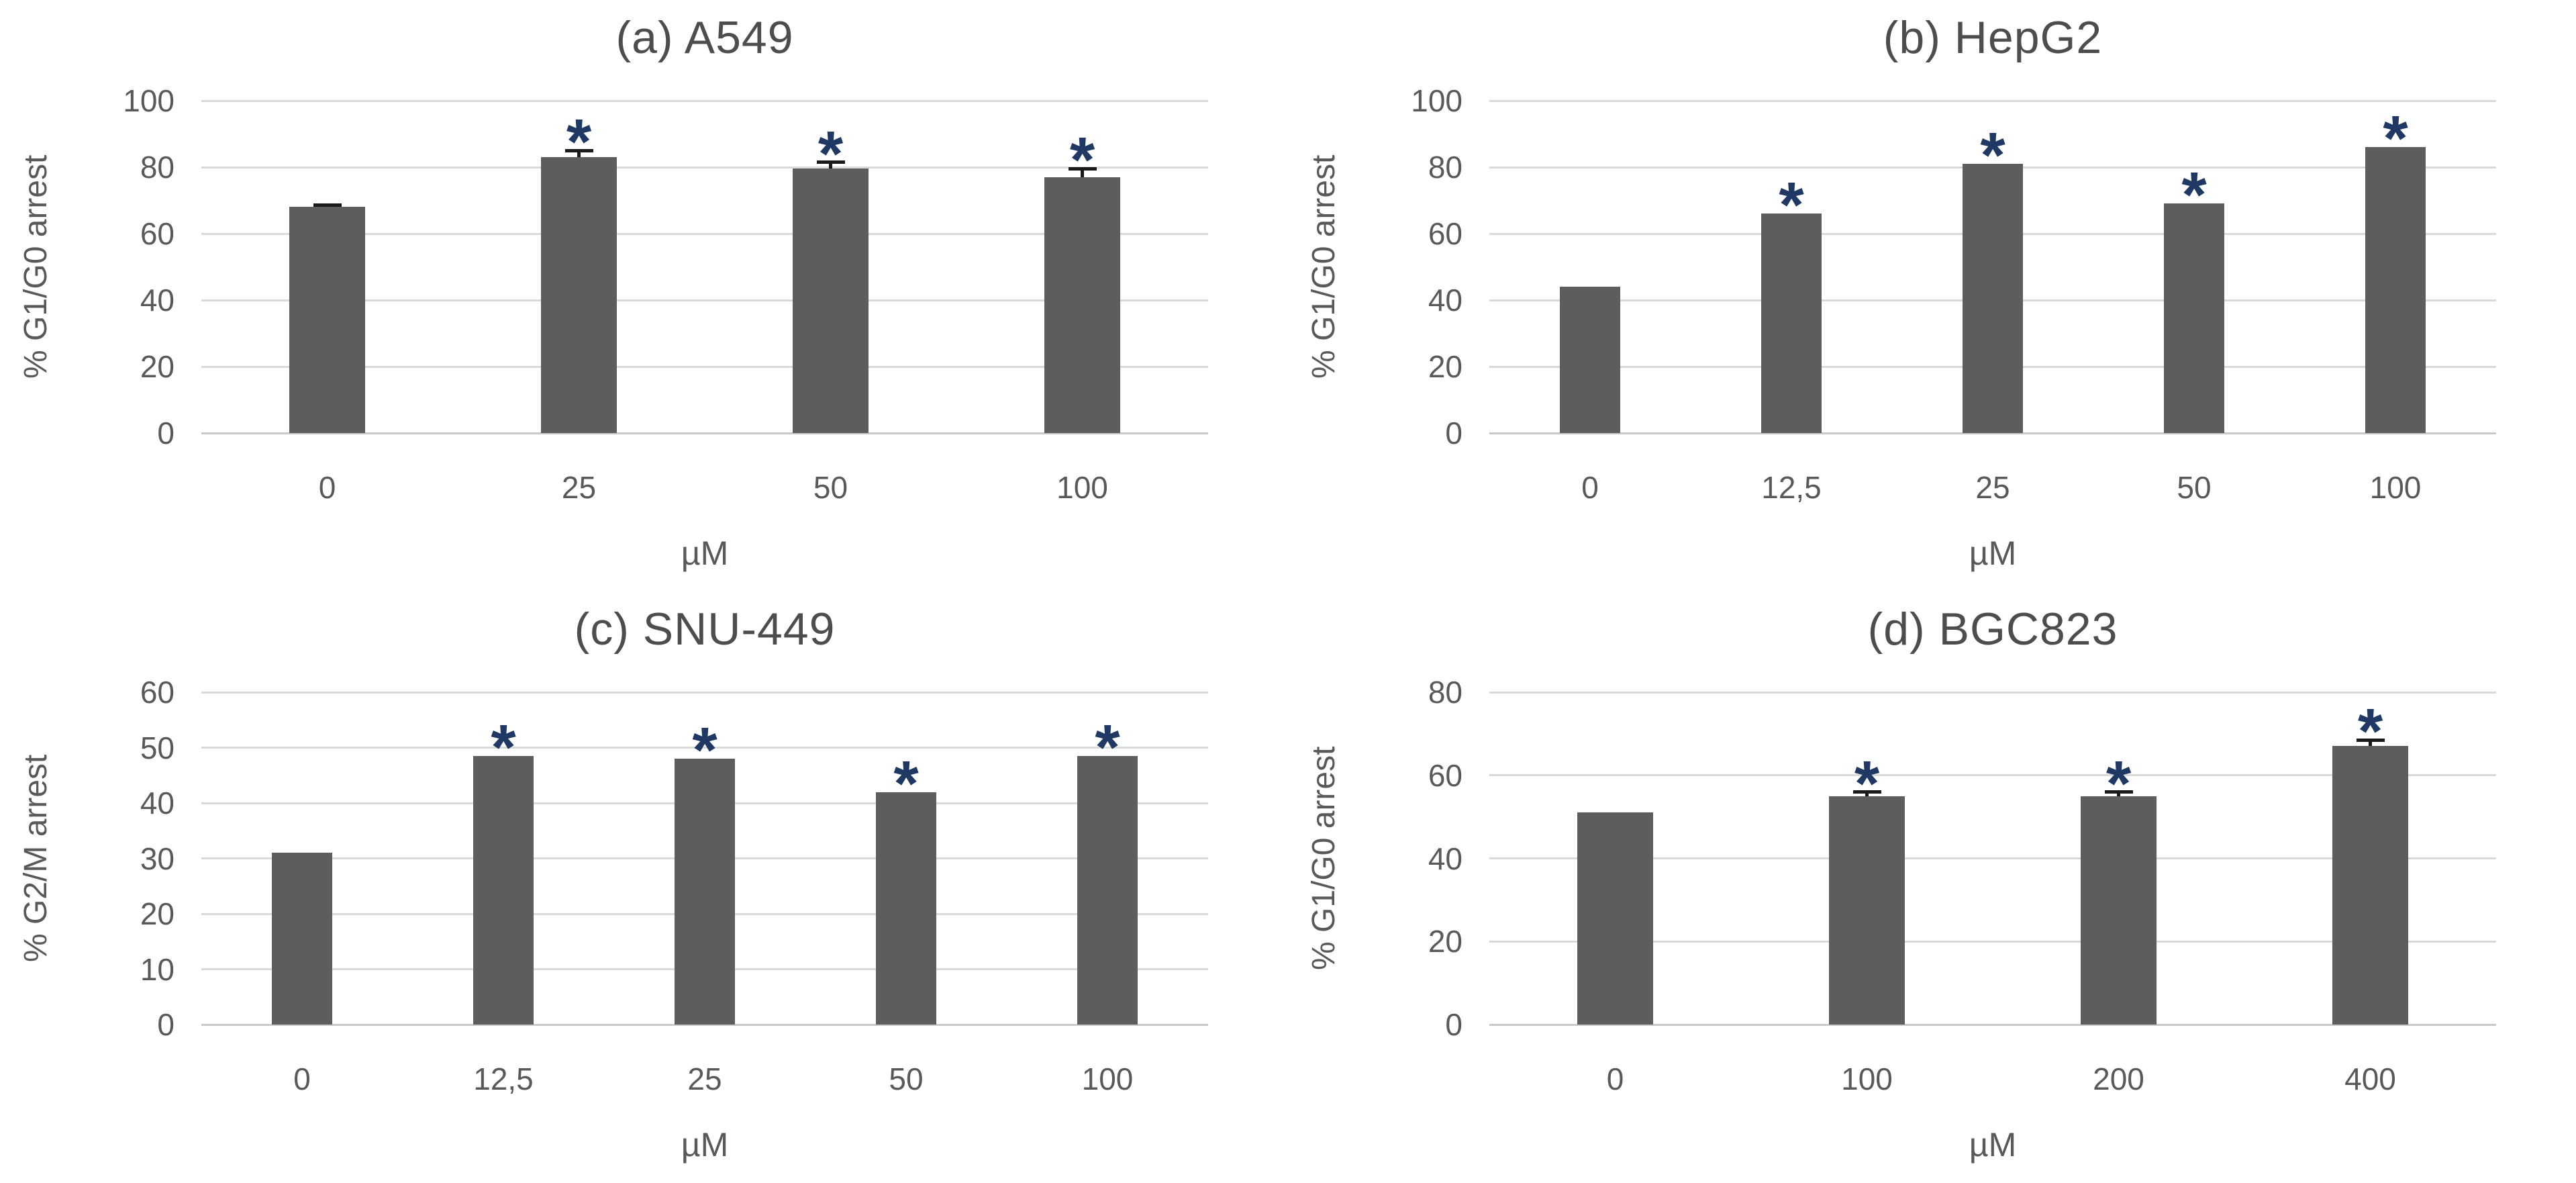  Describe the element at coordinates (2370, 1078) in the screenshot. I see `x-tick-label-400: 400` at that location.